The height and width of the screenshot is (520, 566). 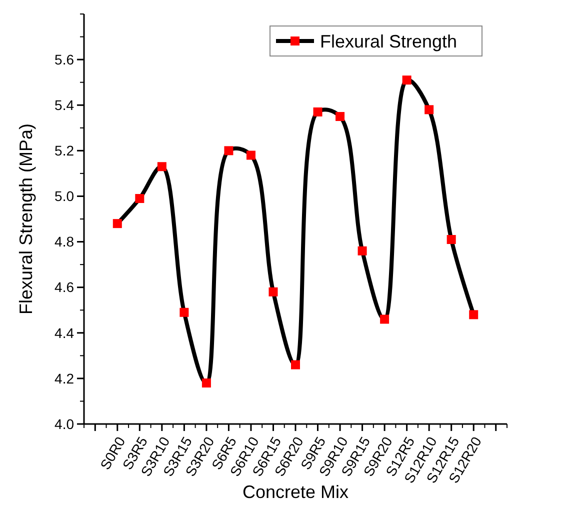 I want to click on y-tick-label: 4.6, so click(x=64, y=287).